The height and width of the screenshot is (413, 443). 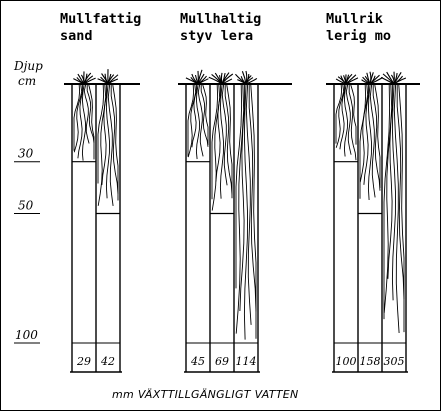 I want to click on value-label-lera-30: 45, so click(x=197, y=361).